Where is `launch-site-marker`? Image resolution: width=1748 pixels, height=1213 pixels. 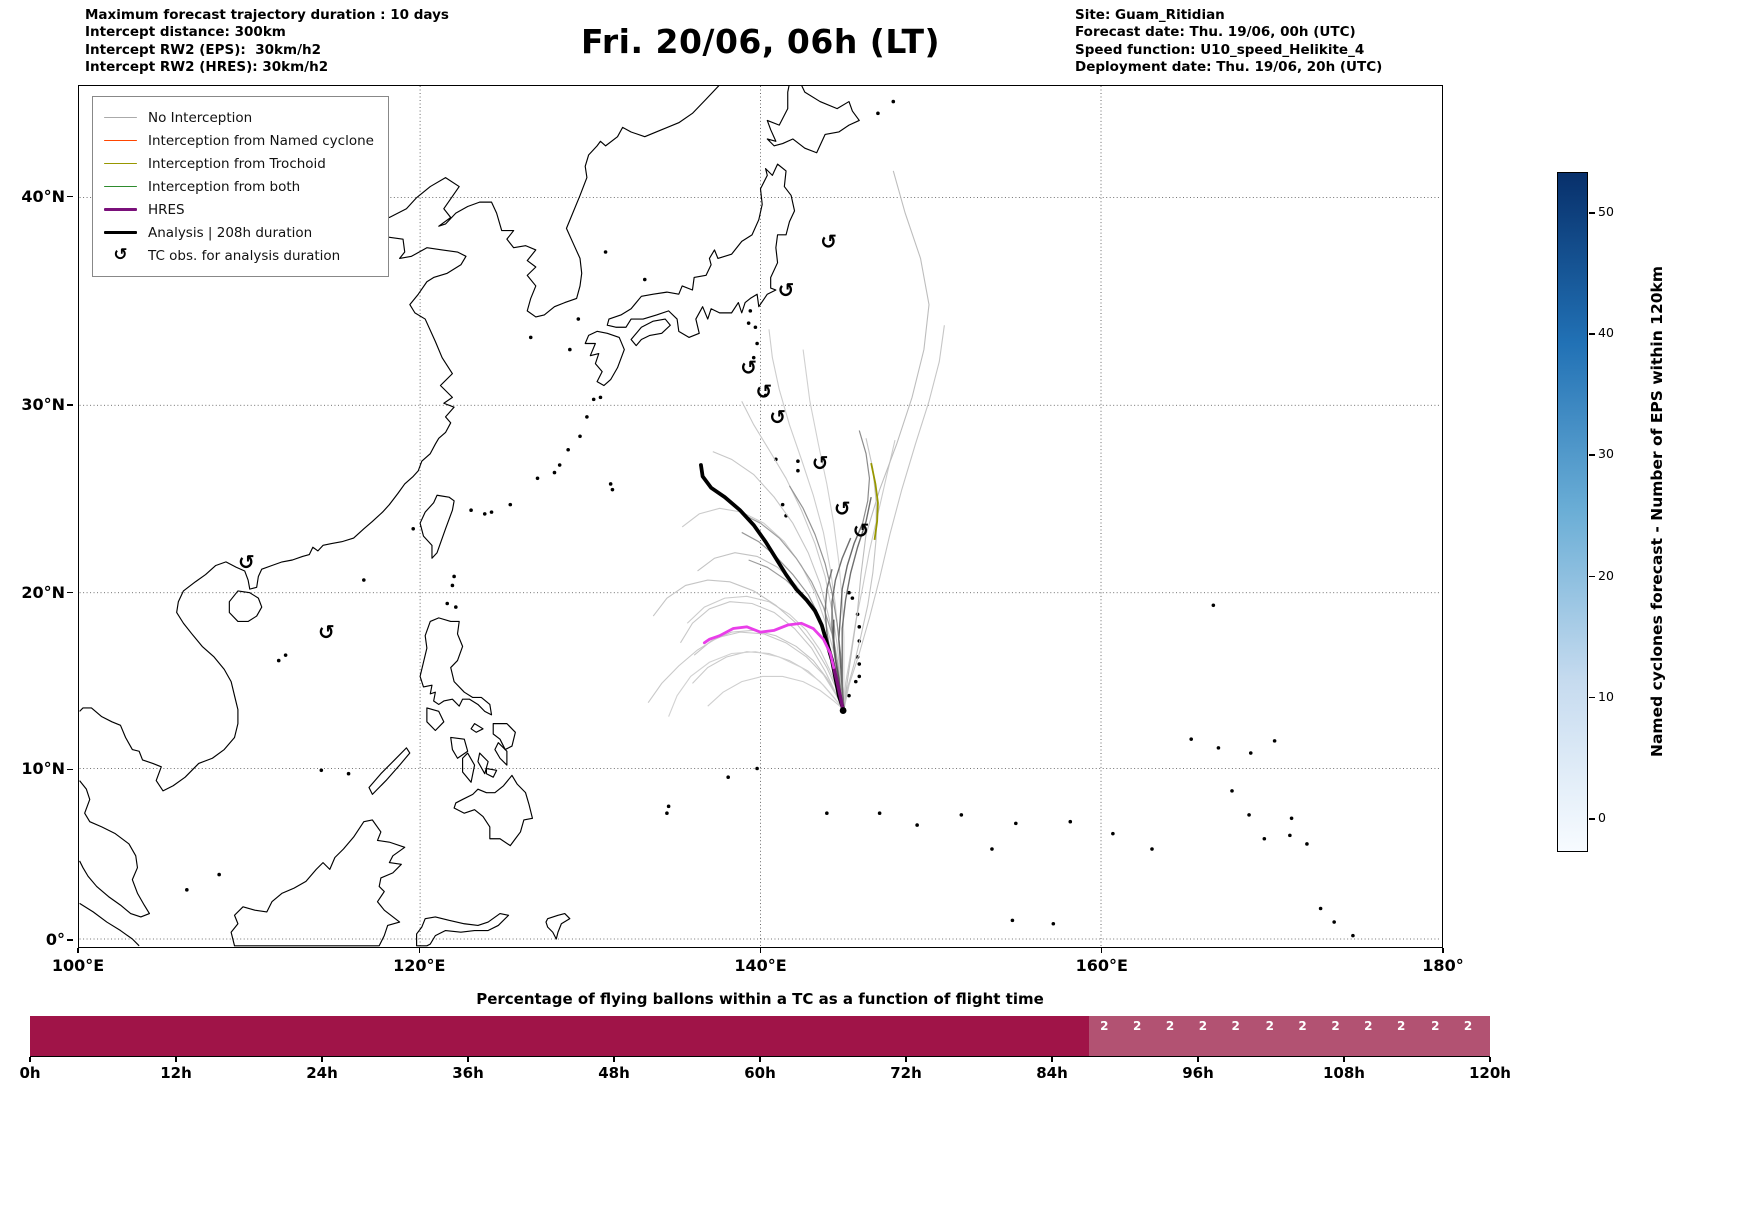
launch-site-marker is located at coordinates (843, 710).